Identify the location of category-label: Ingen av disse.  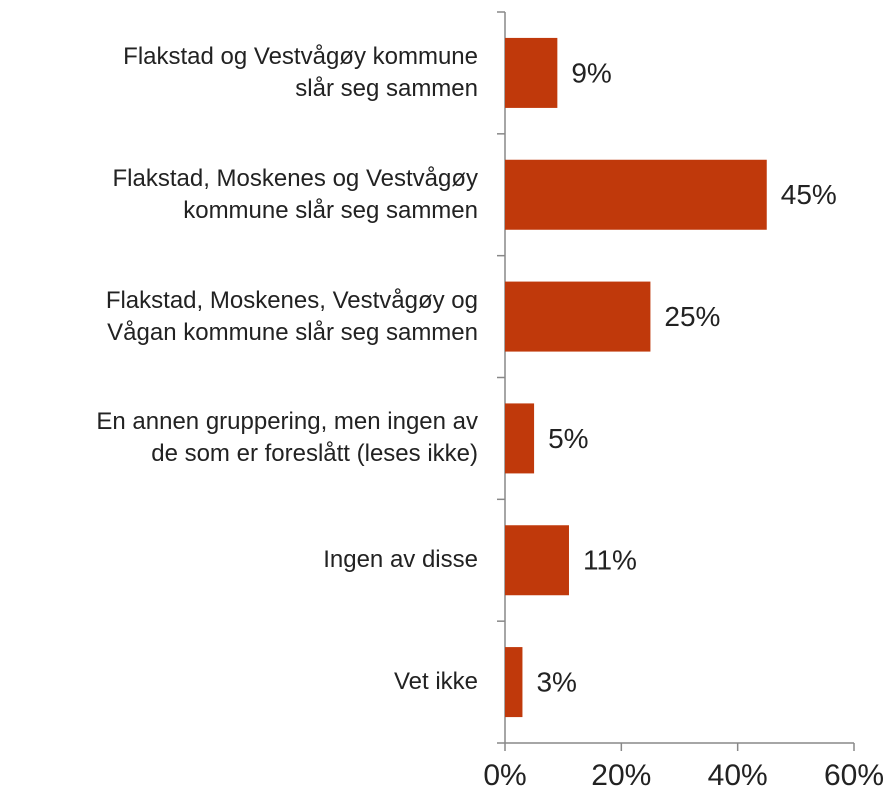
(400, 560).